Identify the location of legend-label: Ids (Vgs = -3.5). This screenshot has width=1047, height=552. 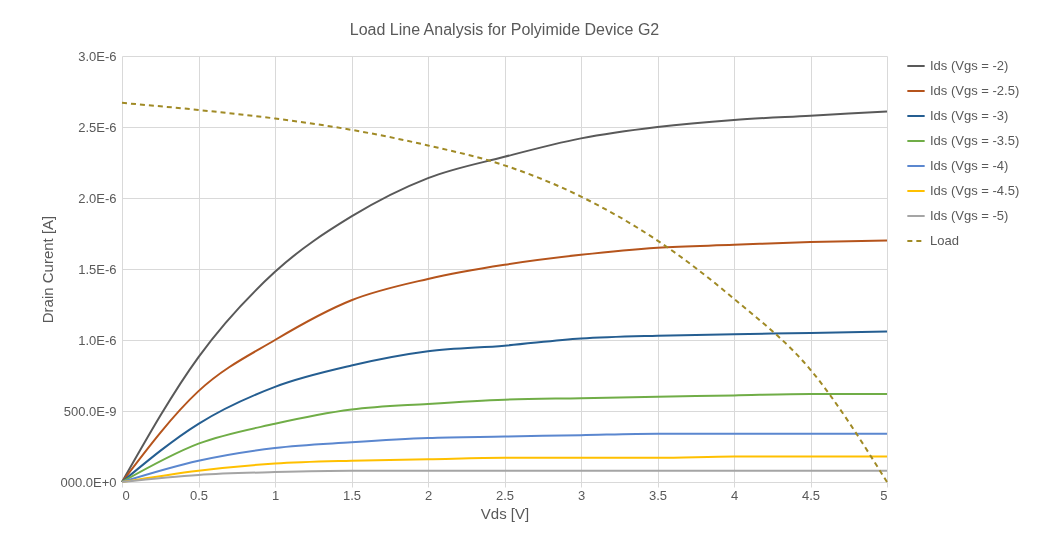
(975, 140).